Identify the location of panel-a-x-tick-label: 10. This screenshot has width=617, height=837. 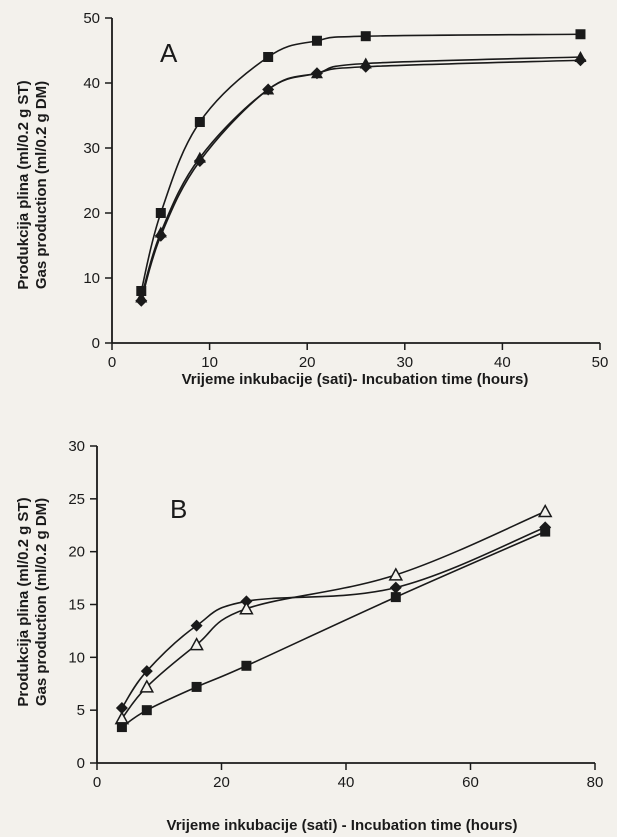
(209, 362).